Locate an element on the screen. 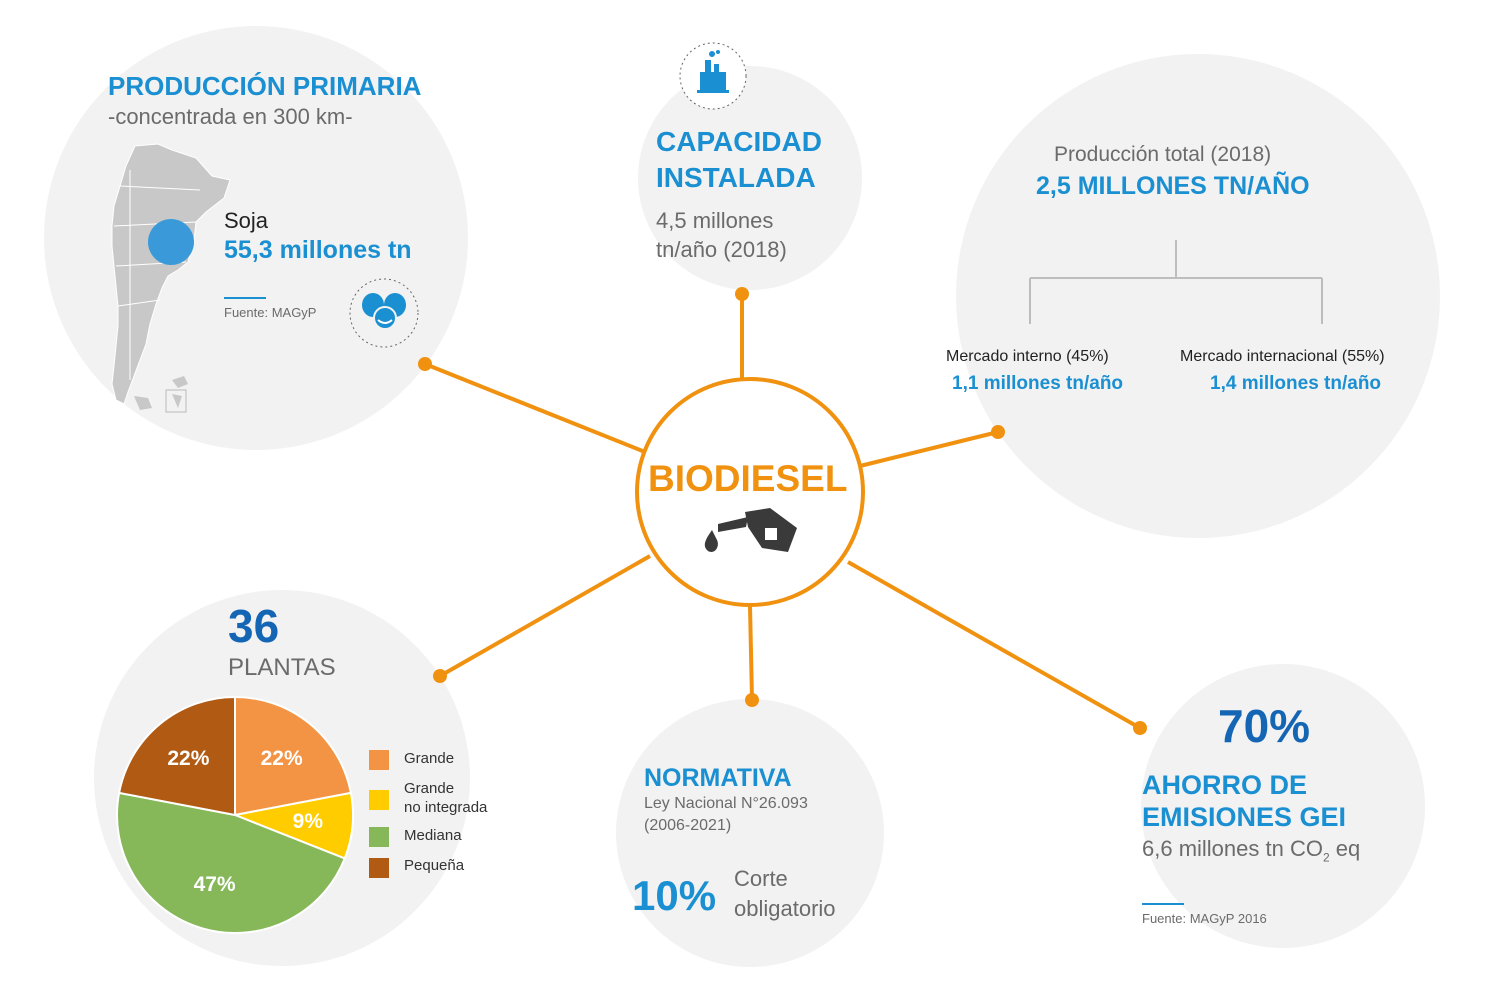  legend-label-mediana: Mediana is located at coordinates (433, 835).